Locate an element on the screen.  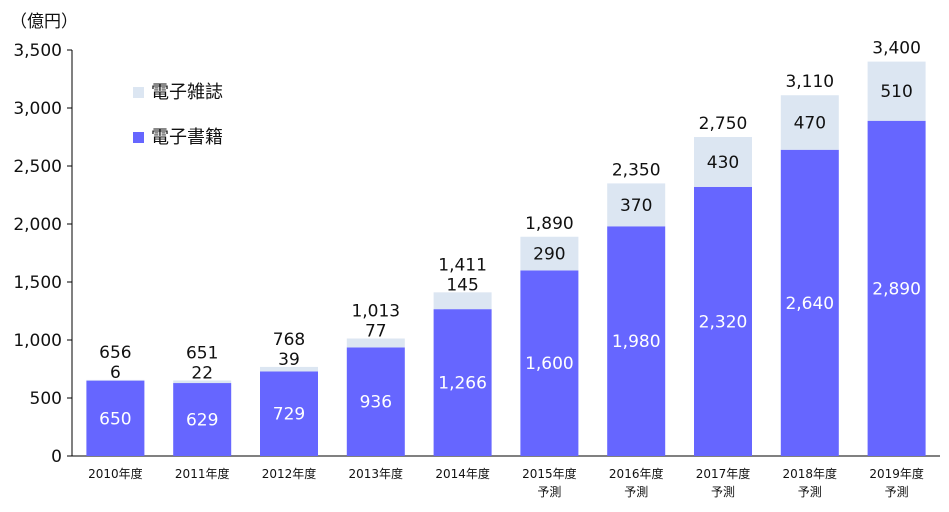
data-label-total: 2,350 is located at coordinates (636, 170).